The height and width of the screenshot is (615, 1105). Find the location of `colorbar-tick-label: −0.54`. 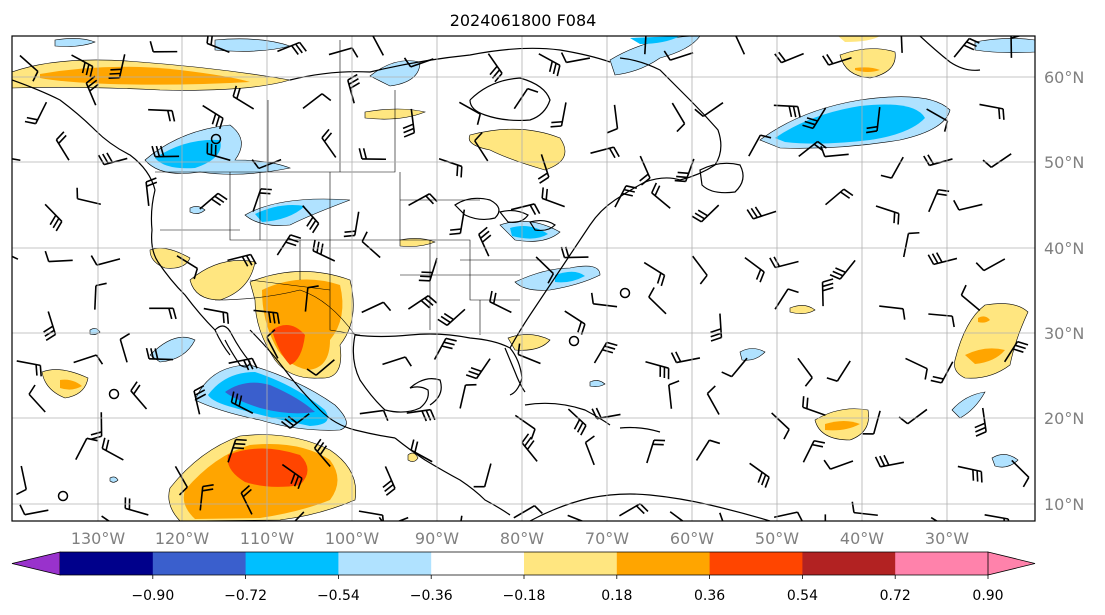

colorbar-tick-label: −0.54 is located at coordinates (338, 596).